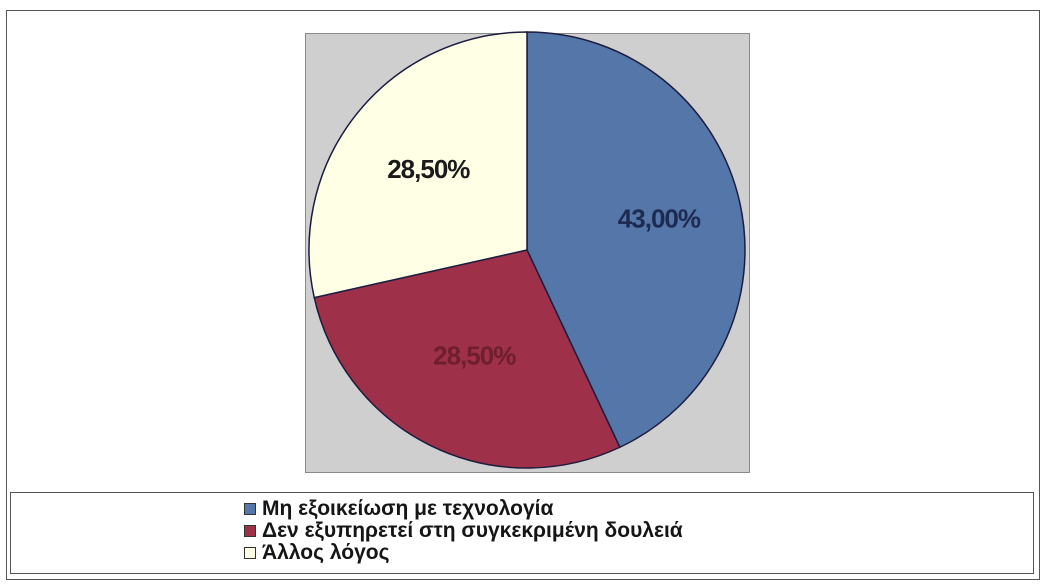 The height and width of the screenshot is (586, 1050). What do you see at coordinates (428, 169) in the screenshot?
I see `data-label-other-reason: 28,50%` at bounding box center [428, 169].